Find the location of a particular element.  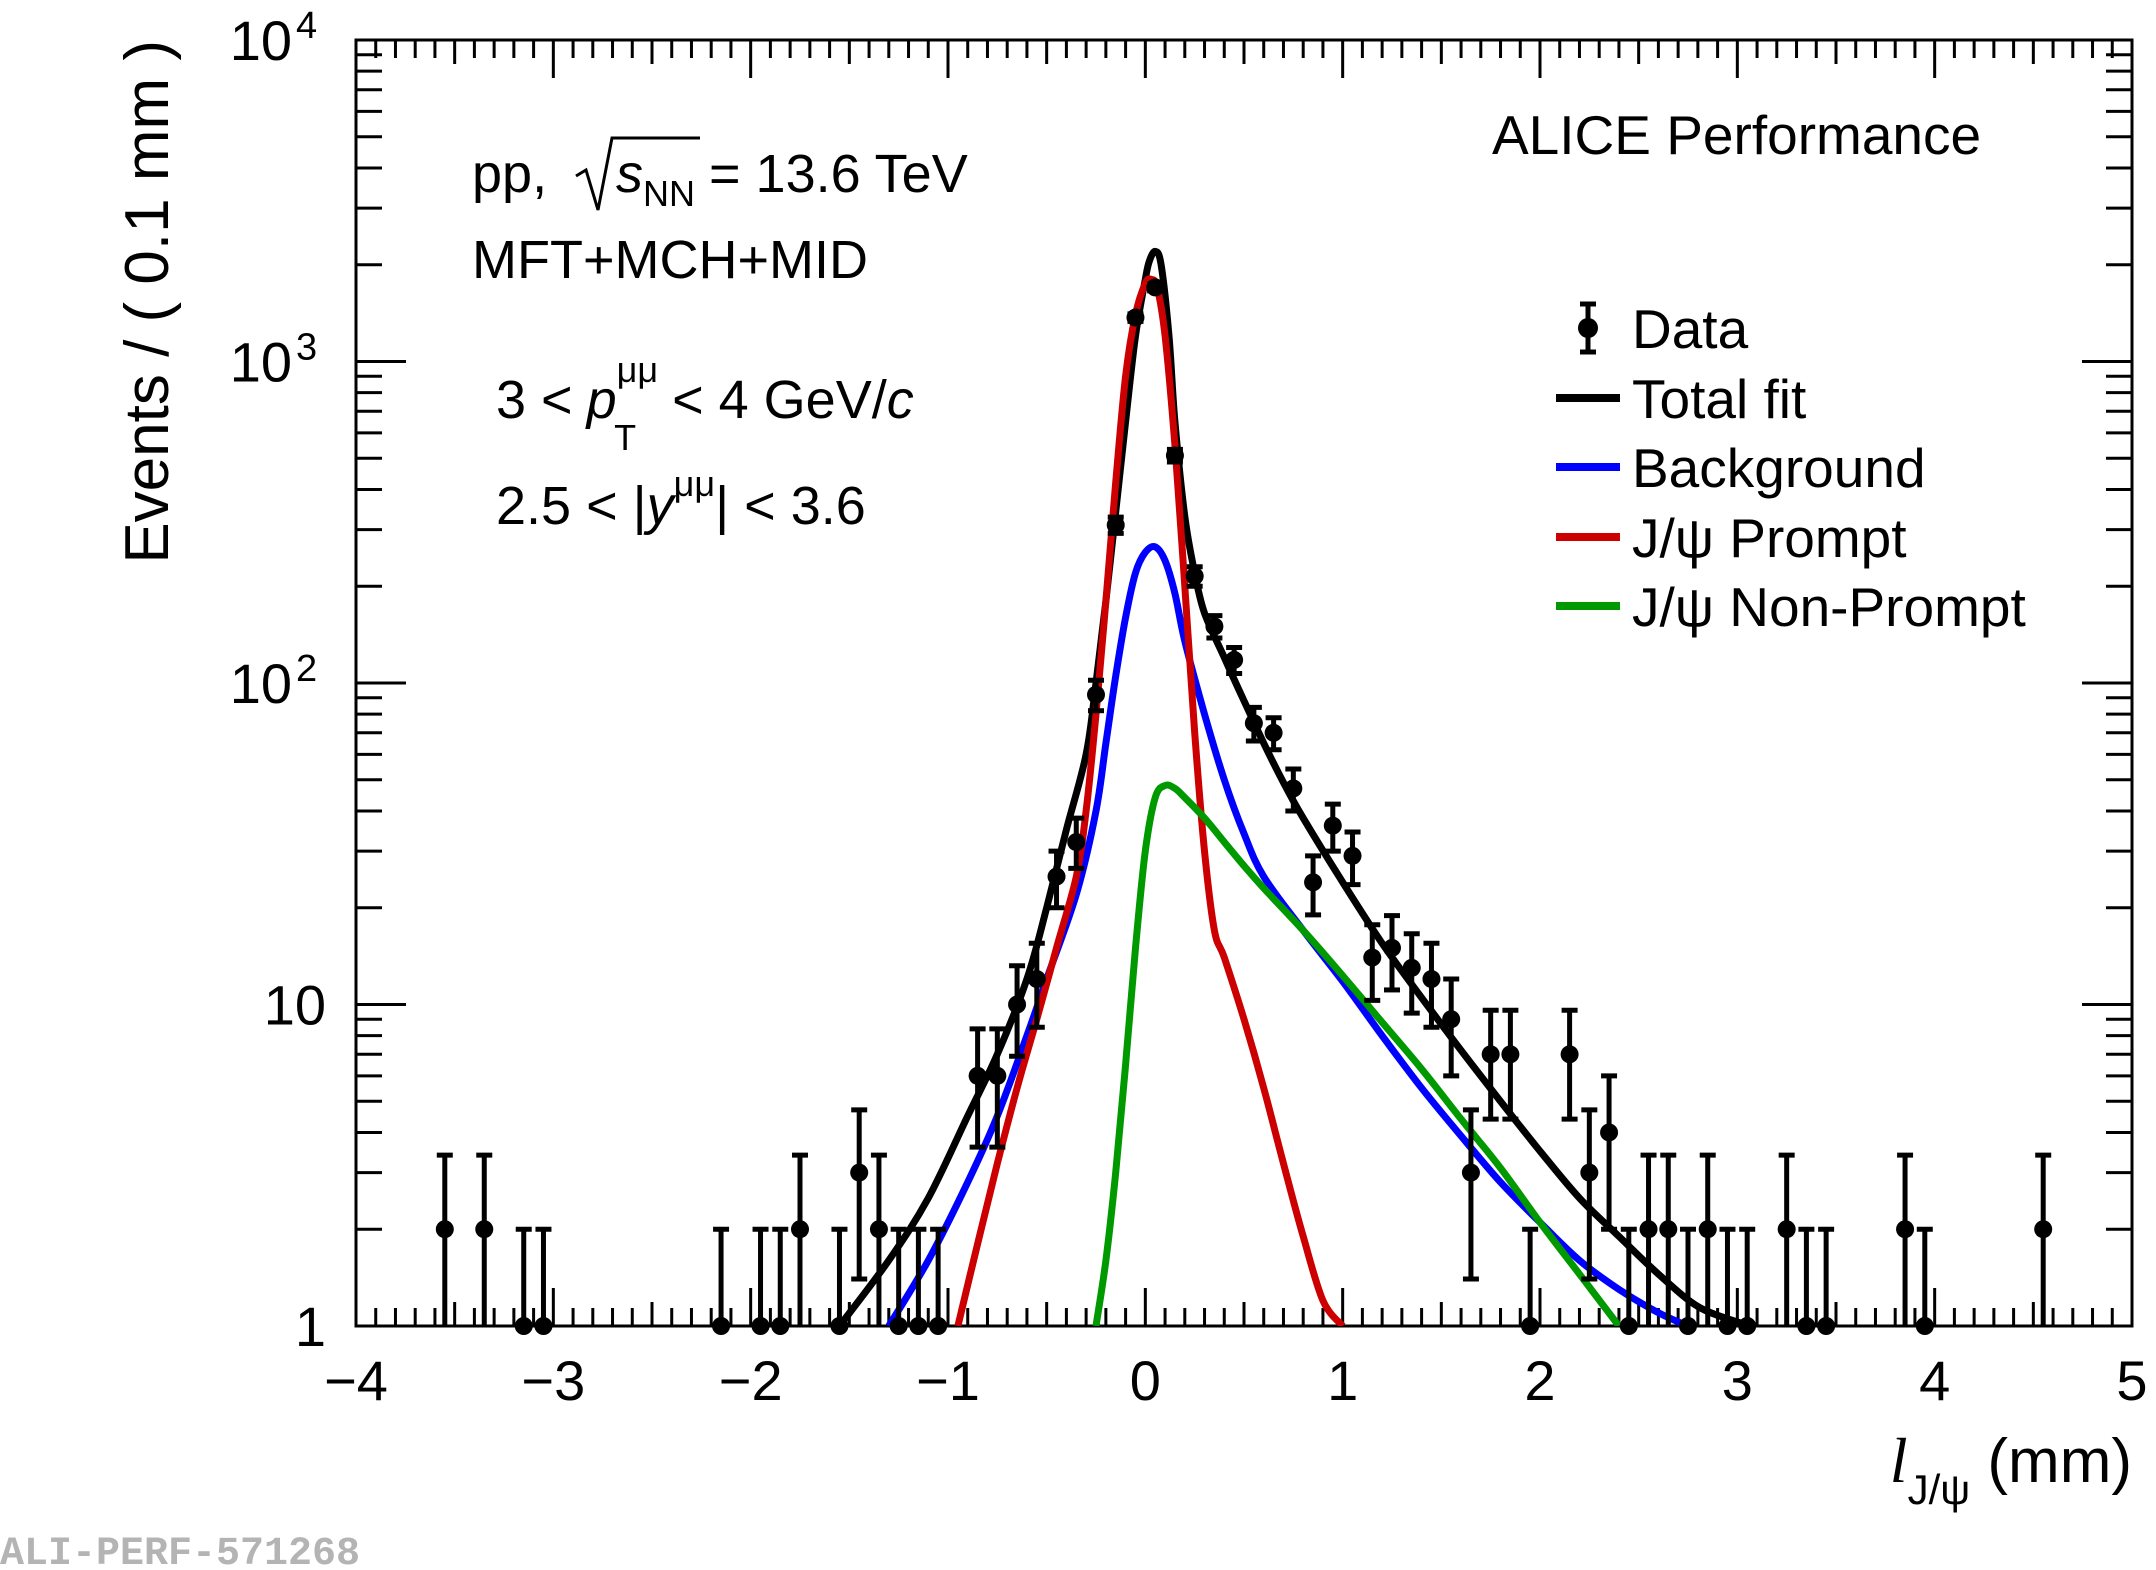

y-tick-exponent: 3 is located at coordinates (306, 348).